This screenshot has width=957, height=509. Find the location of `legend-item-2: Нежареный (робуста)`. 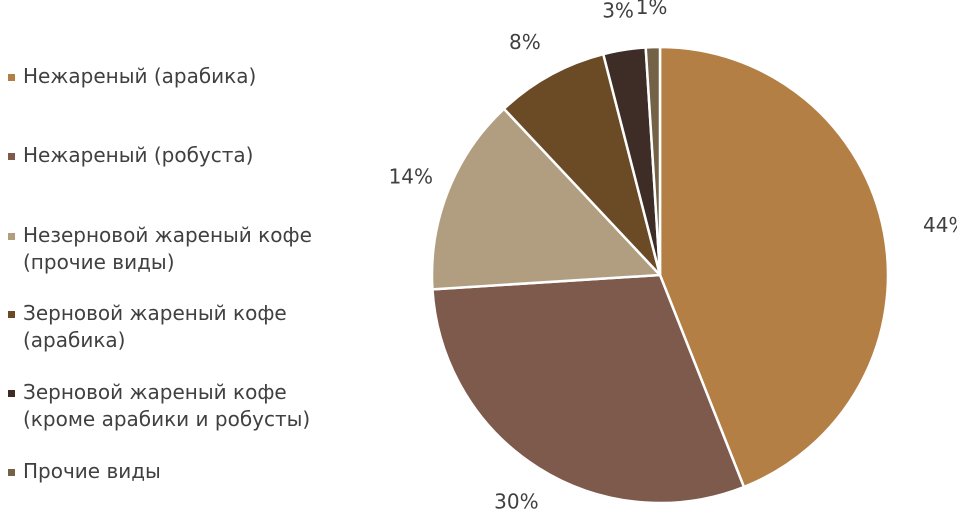

legend-item-2: Нежареный (робуста) is located at coordinates (130, 155).